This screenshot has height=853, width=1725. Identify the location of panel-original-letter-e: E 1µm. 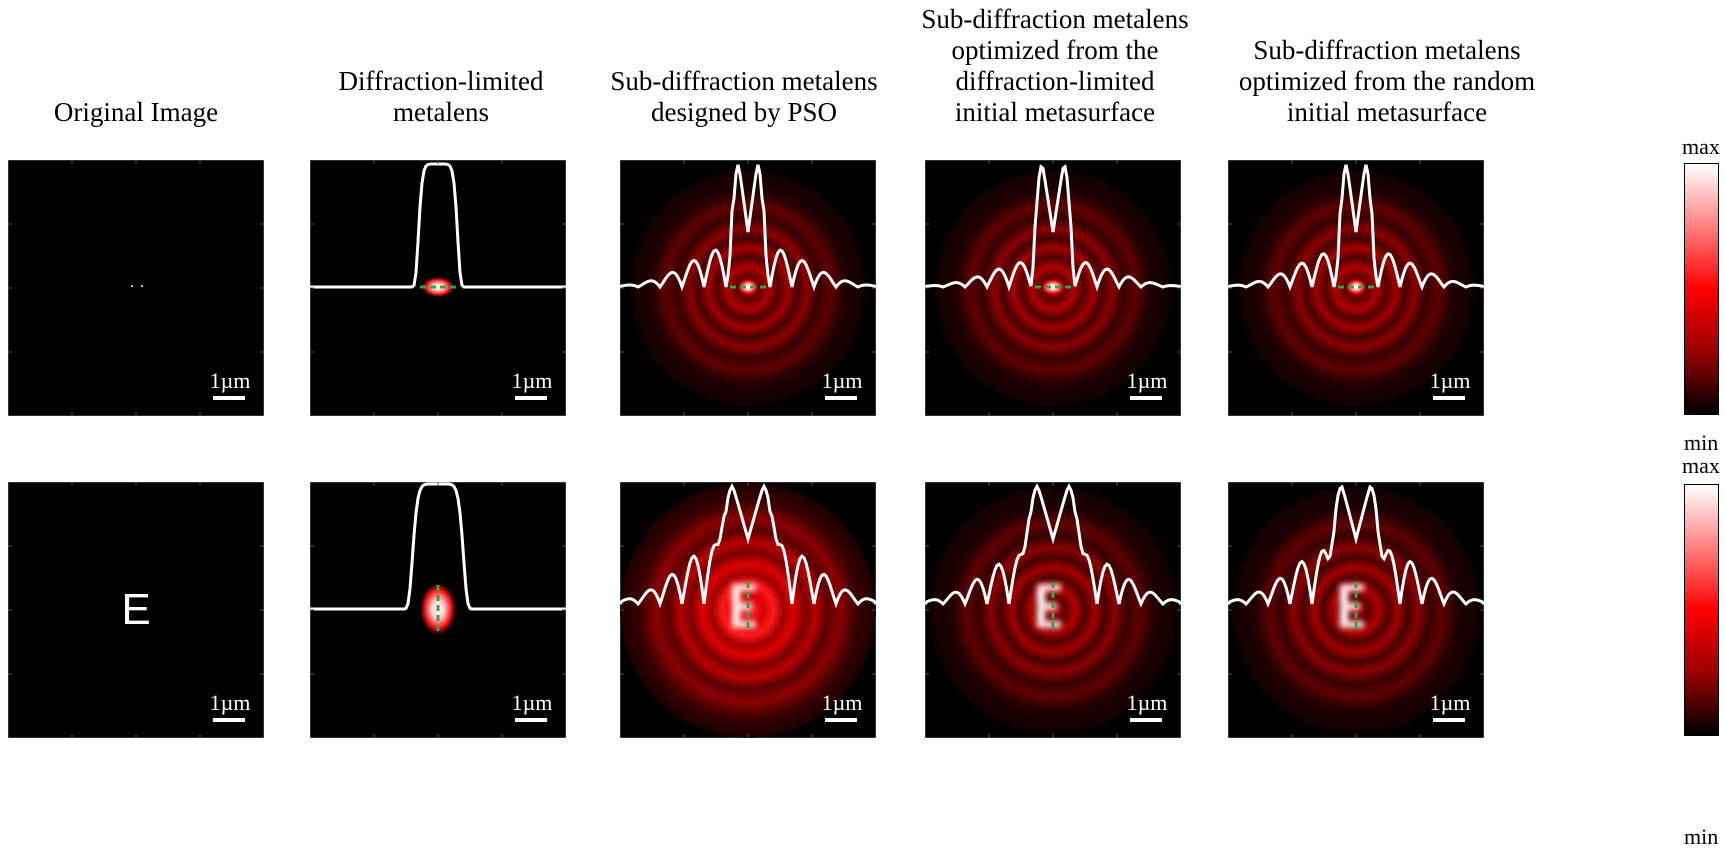
(136, 610).